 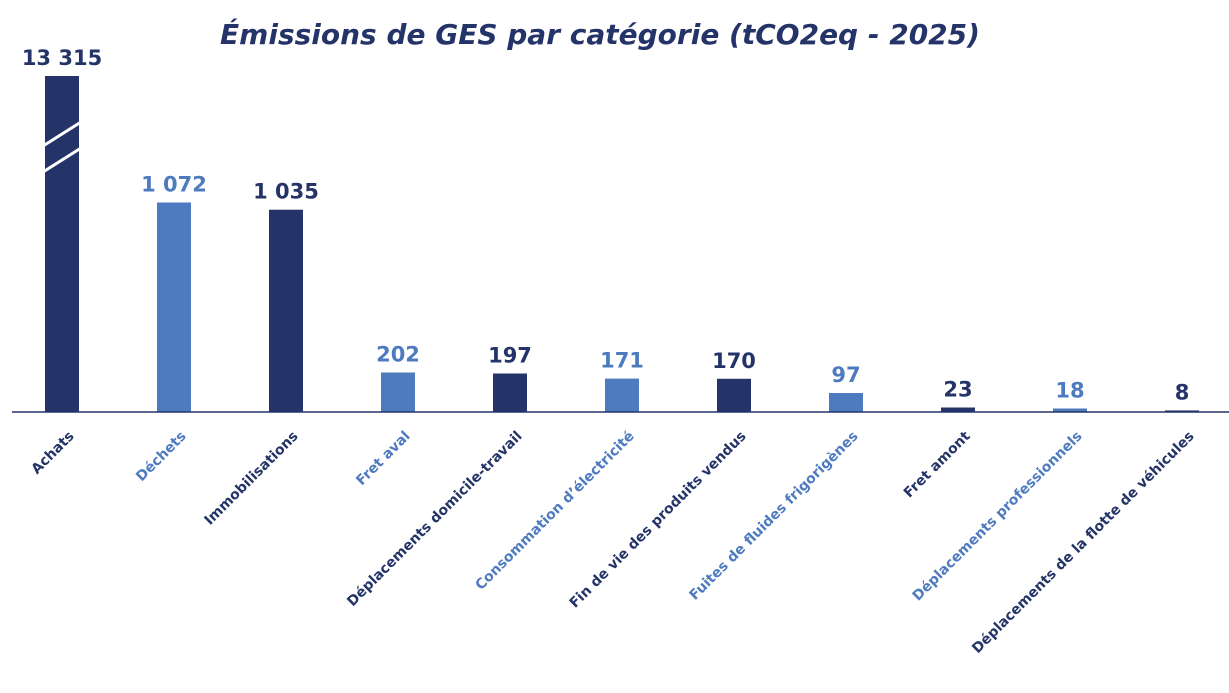 I want to click on value-label: 1 035, so click(x=286, y=192).